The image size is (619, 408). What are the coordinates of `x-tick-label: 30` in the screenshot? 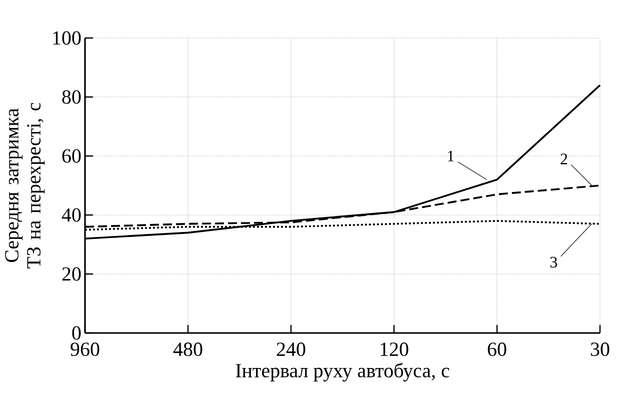 It's located at (600, 349).